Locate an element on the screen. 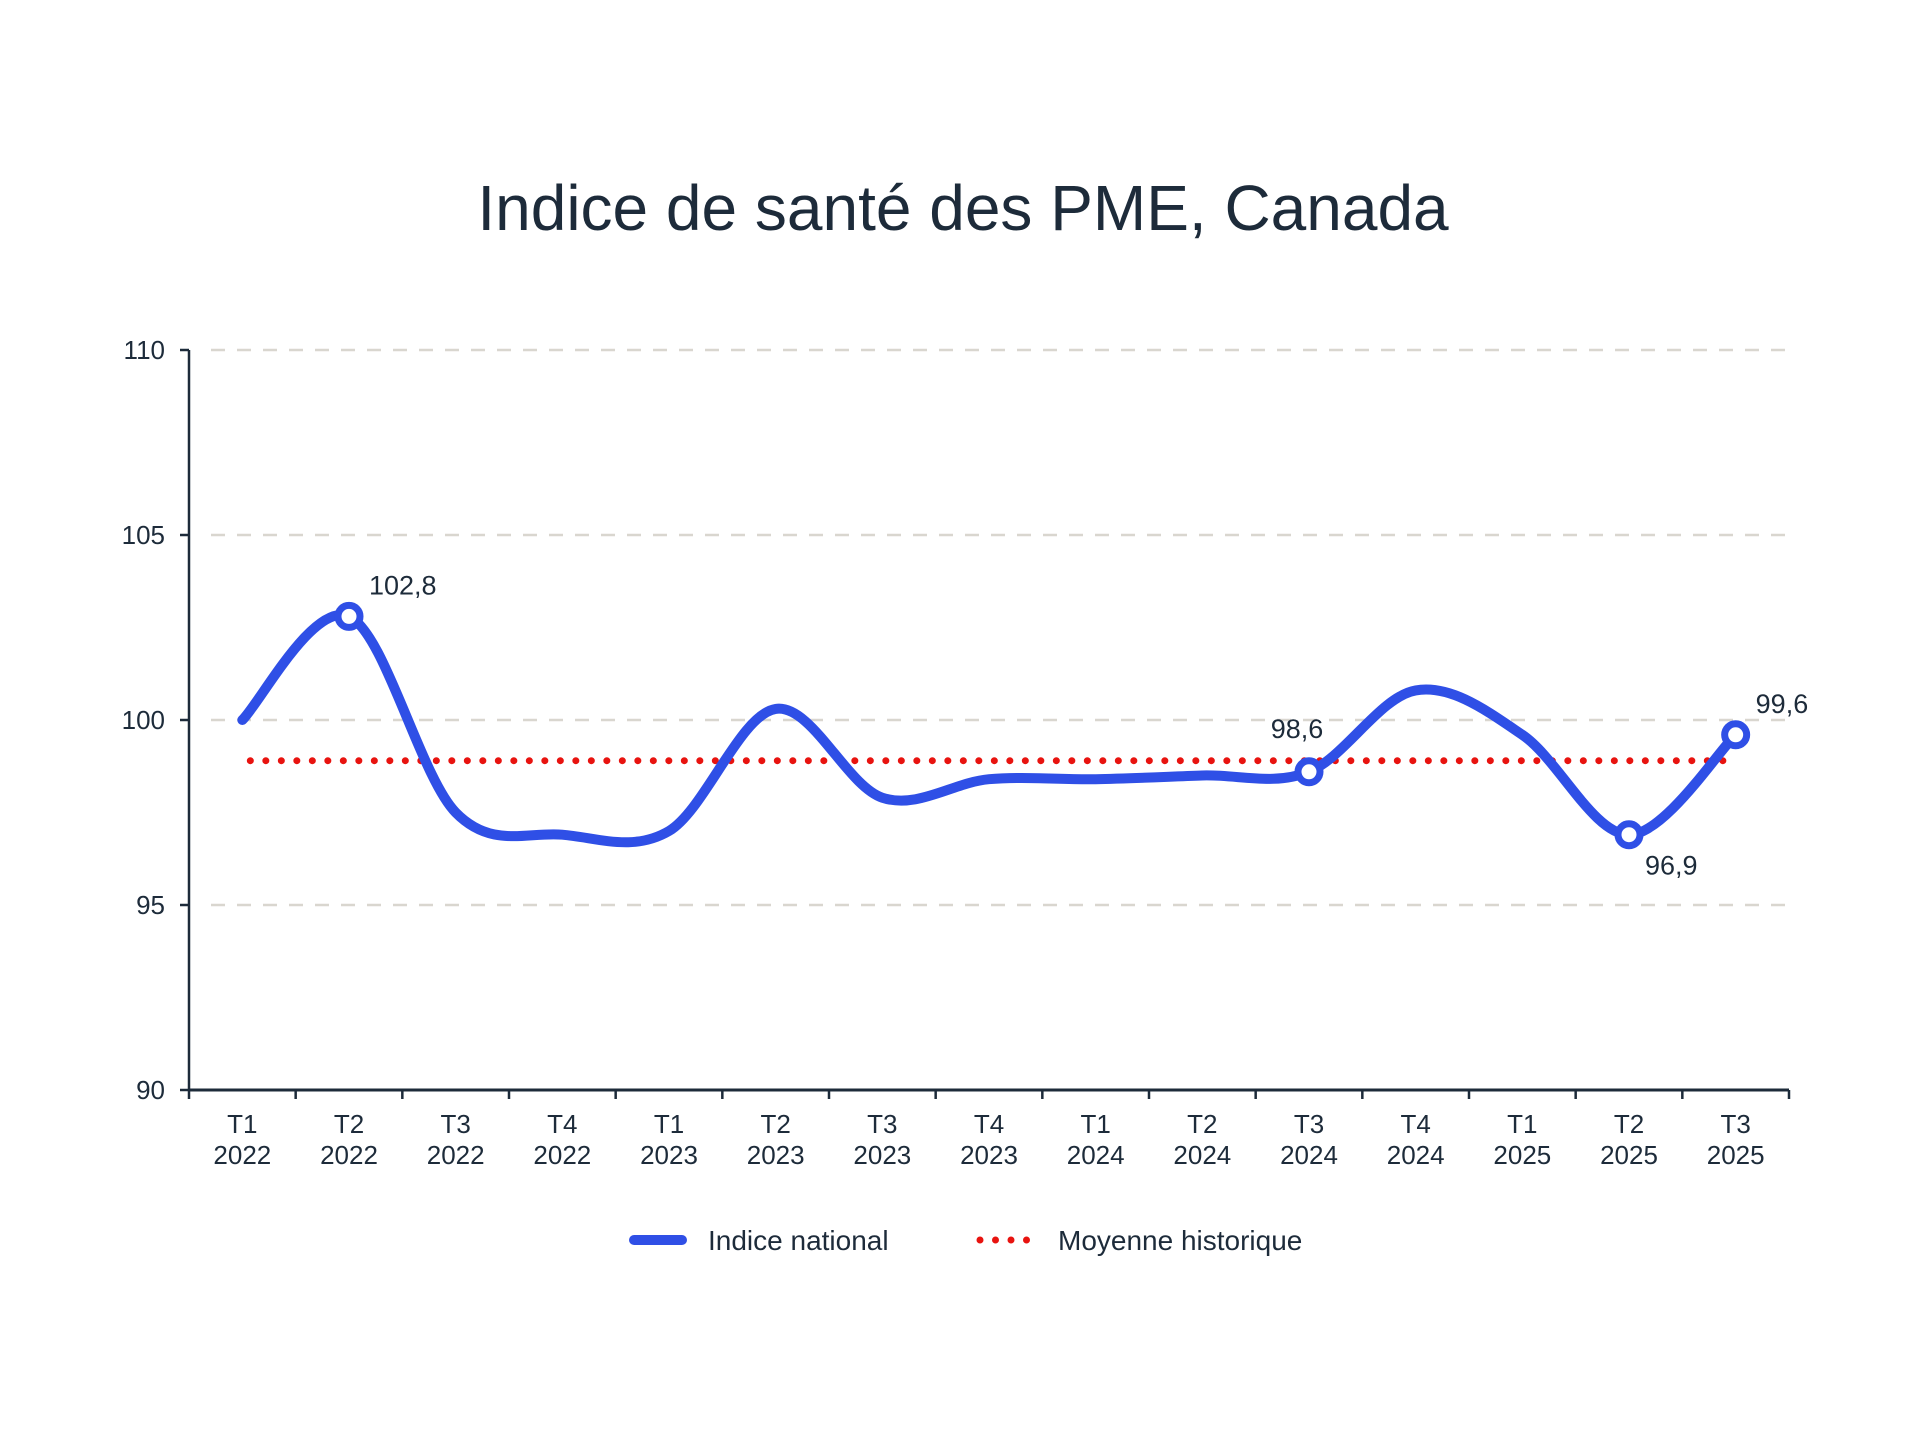 The image size is (1920, 1440). data-label: 98,6 is located at coordinates (1297, 729).